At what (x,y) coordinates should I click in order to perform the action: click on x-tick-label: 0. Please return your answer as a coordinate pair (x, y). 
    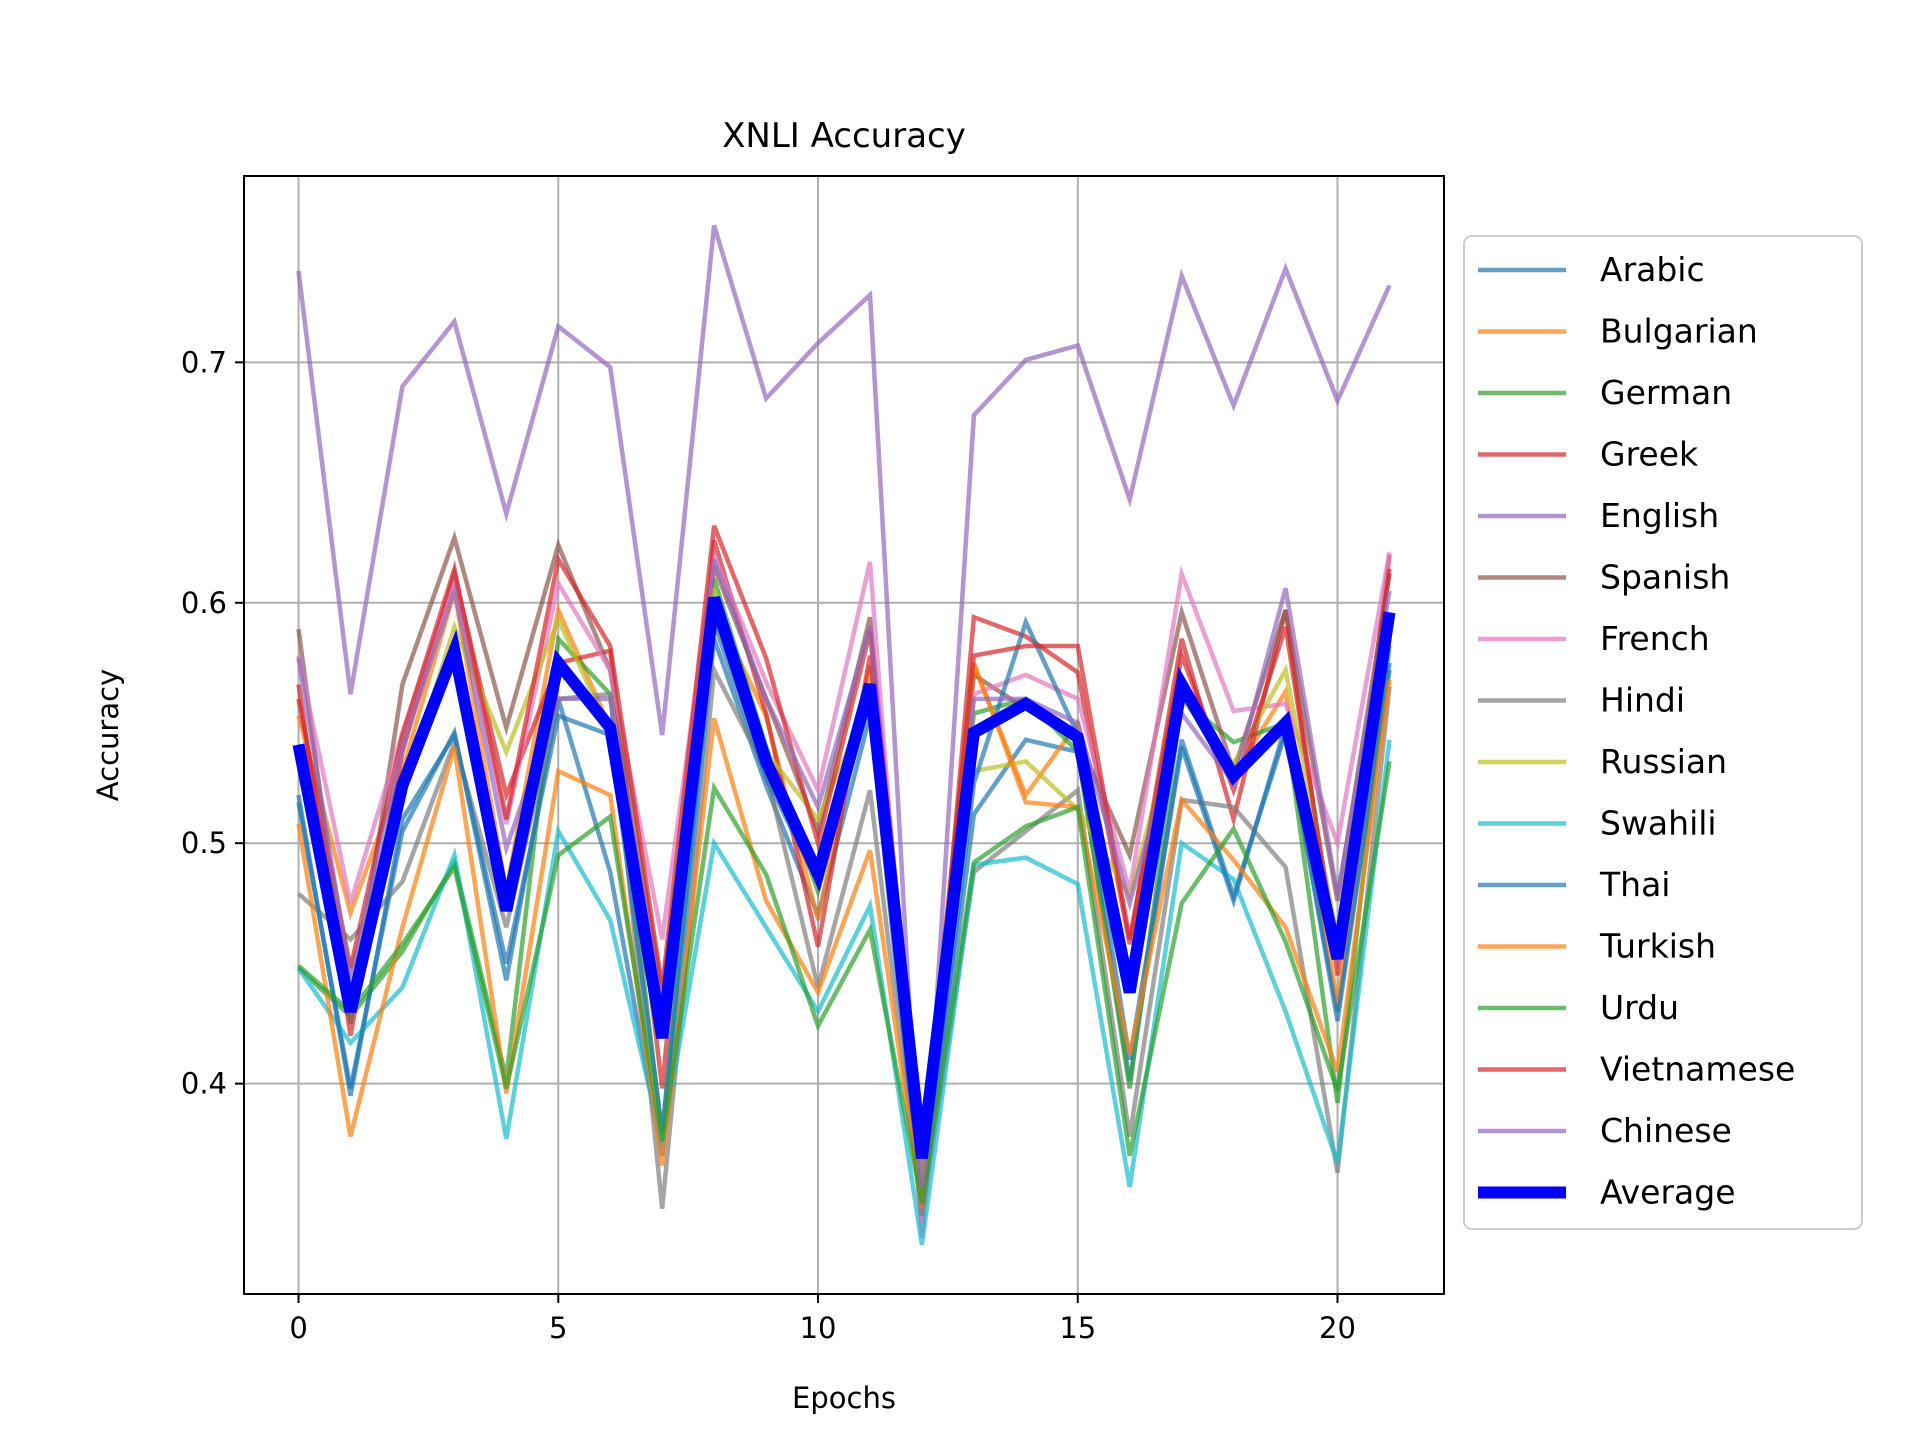
    Looking at the image, I should click on (298, 1328).